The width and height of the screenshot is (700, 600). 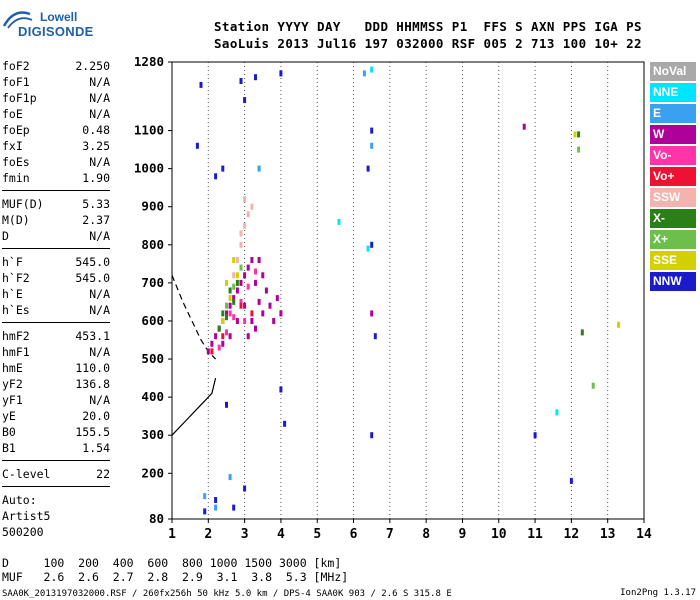 What do you see at coordinates (149, 168) in the screenshot?
I see `y-tick-label: 1000` at bounding box center [149, 168].